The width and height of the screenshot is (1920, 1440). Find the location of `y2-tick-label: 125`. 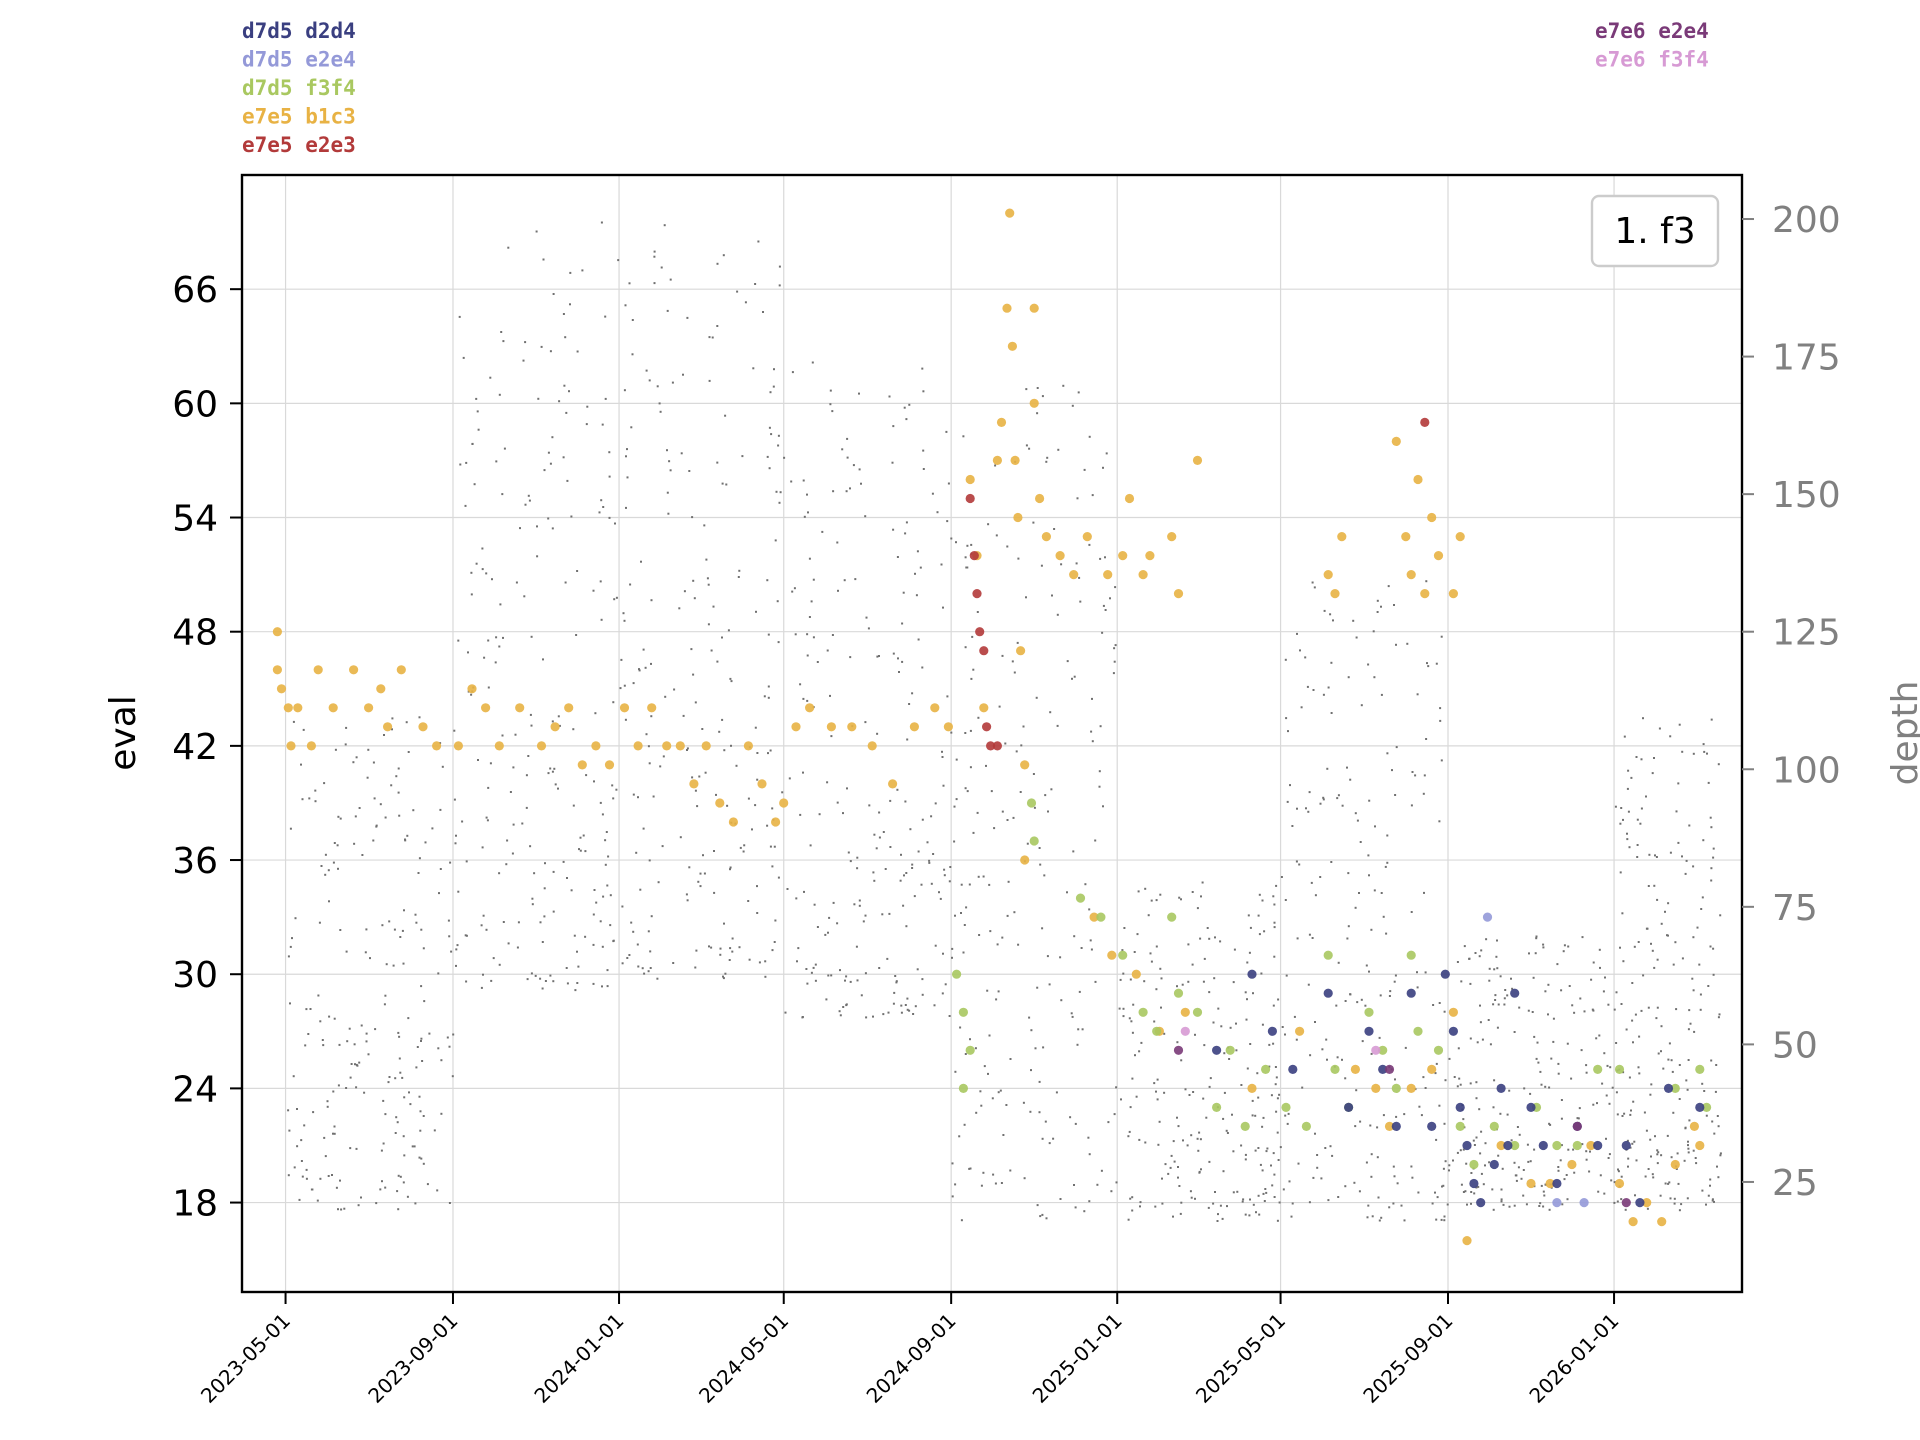

y2-tick-label: 125 is located at coordinates (1806, 633).